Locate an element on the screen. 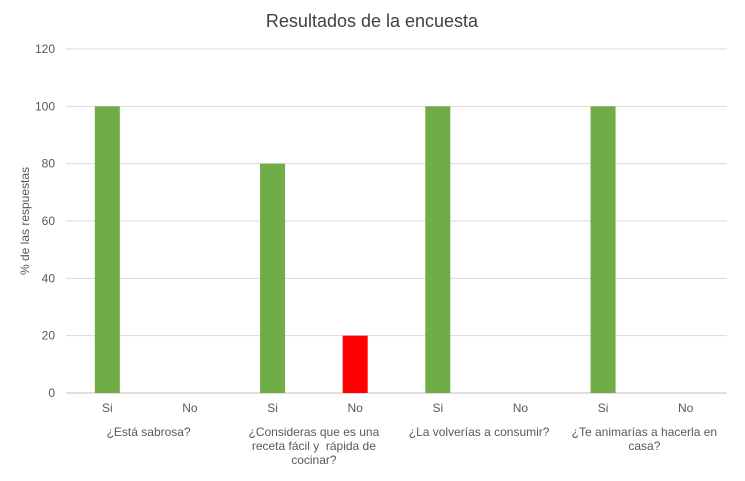  bar-1-si is located at coordinates (107, 249).